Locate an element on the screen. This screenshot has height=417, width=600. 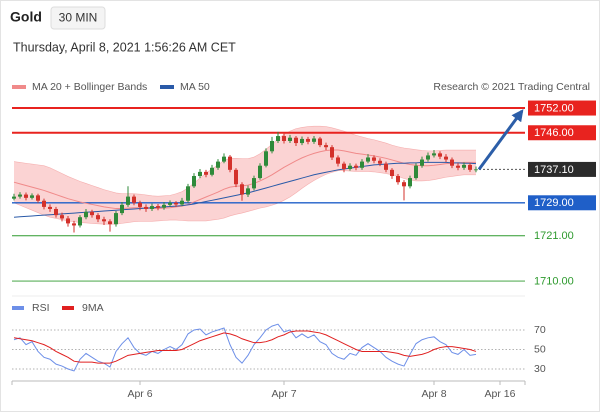
interval-label: 30 MIN is located at coordinates (78, 18).